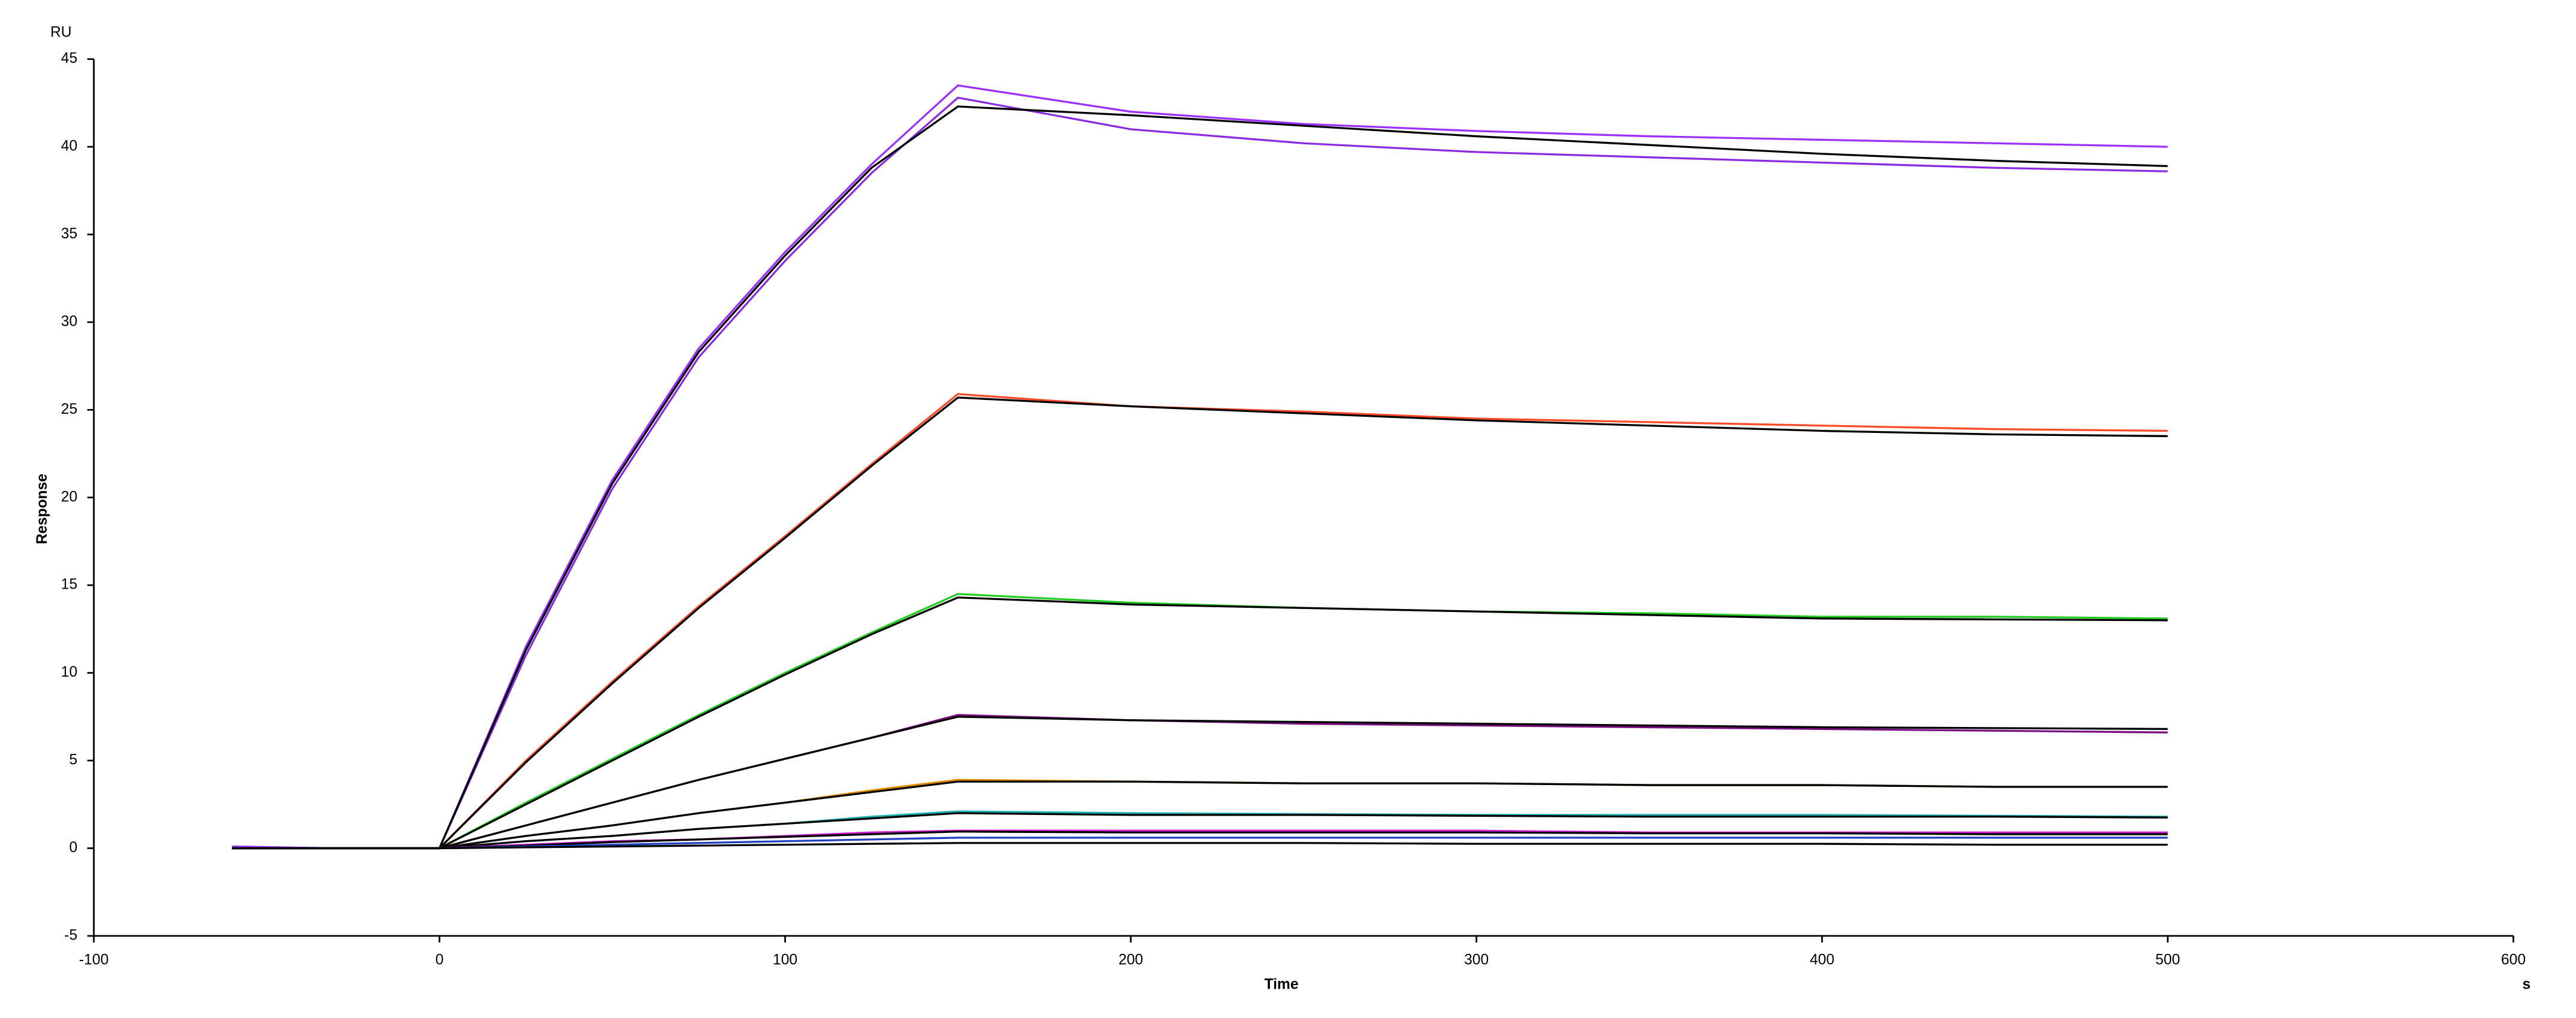 Image resolution: width=2576 pixels, height=1018 pixels. What do you see at coordinates (1476, 960) in the screenshot?
I see `x-tick-label: 300` at bounding box center [1476, 960].